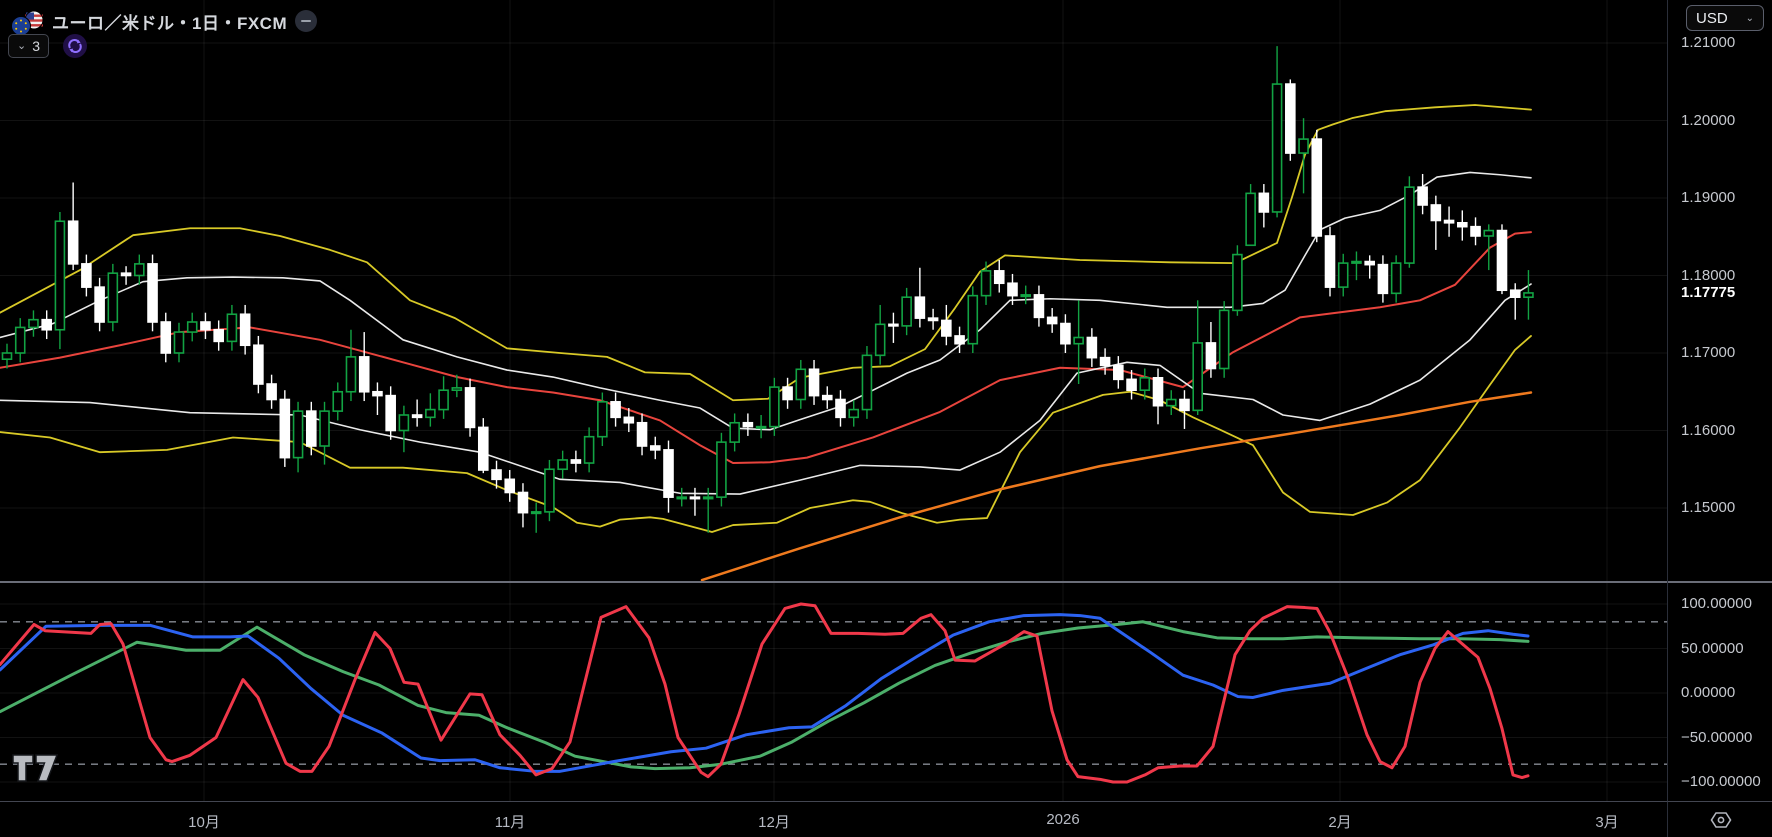 This screenshot has width=1772, height=837. Describe the element at coordinates (170, 23) in the screenshot. I see `symbol-title: ユーロ／米ドル・1日・FXCM` at that location.